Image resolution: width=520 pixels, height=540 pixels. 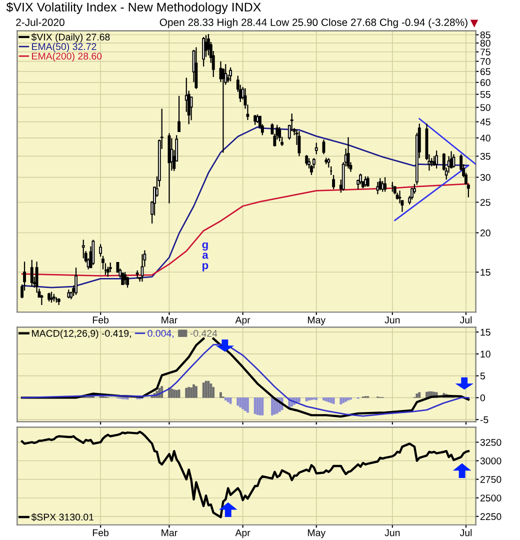 I want to click on legend-label: EMA(200) 28.60, so click(x=67, y=57).